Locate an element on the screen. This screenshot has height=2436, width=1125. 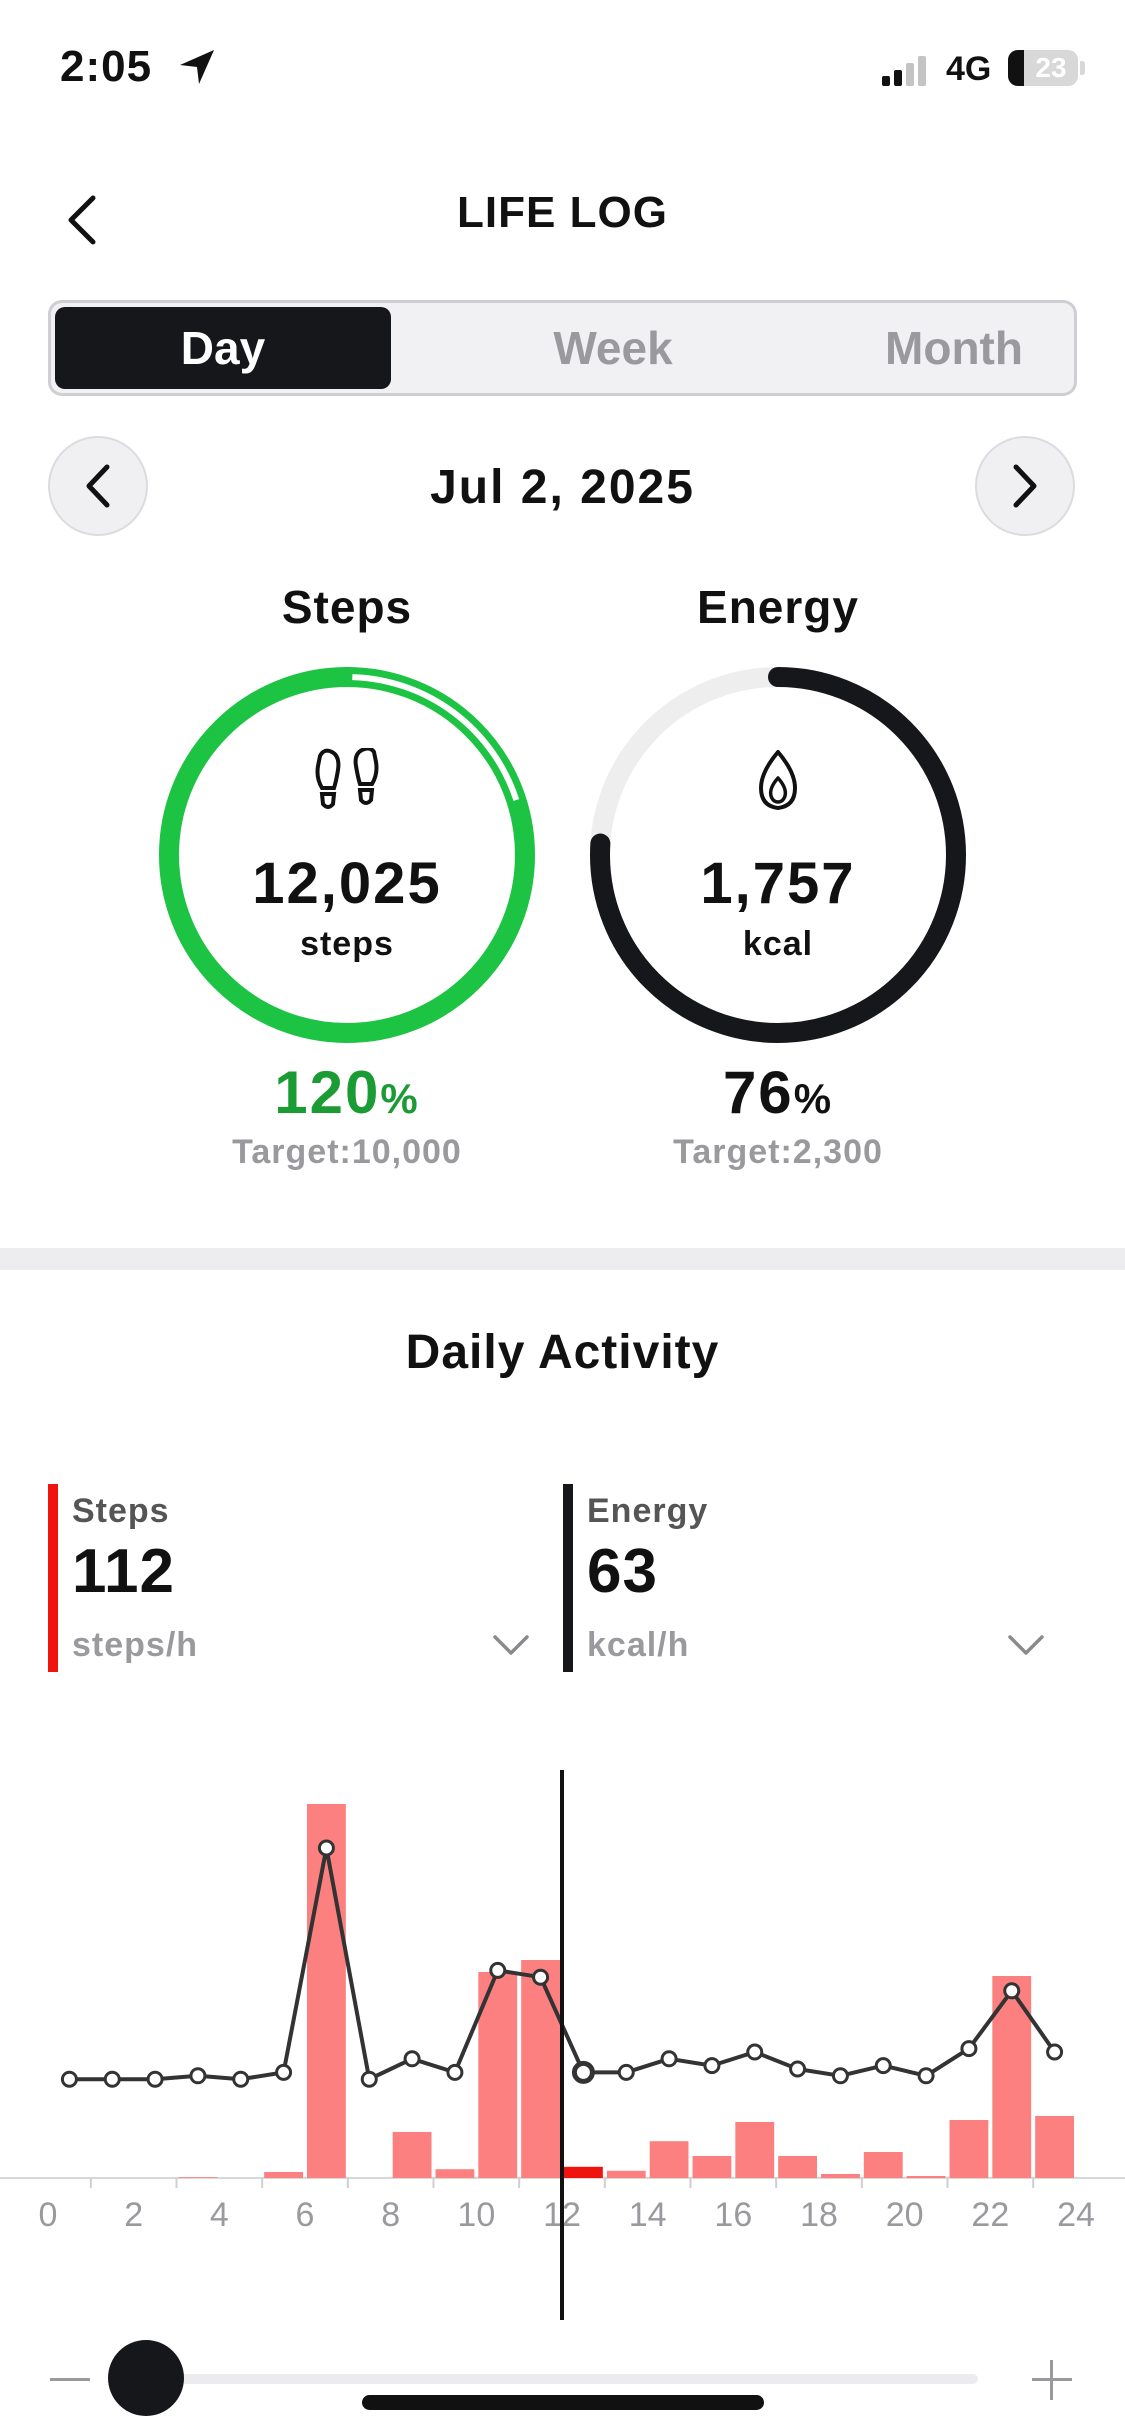
footprints-icon is located at coordinates (347, 778).